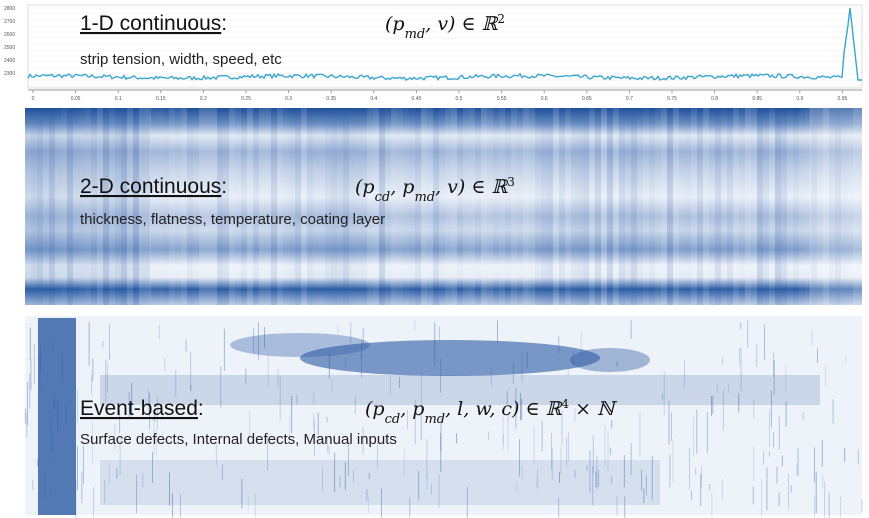  What do you see at coordinates (461, 24) in the screenshot?
I see `formula-part: , v) ∈ ℝ` at bounding box center [461, 24].